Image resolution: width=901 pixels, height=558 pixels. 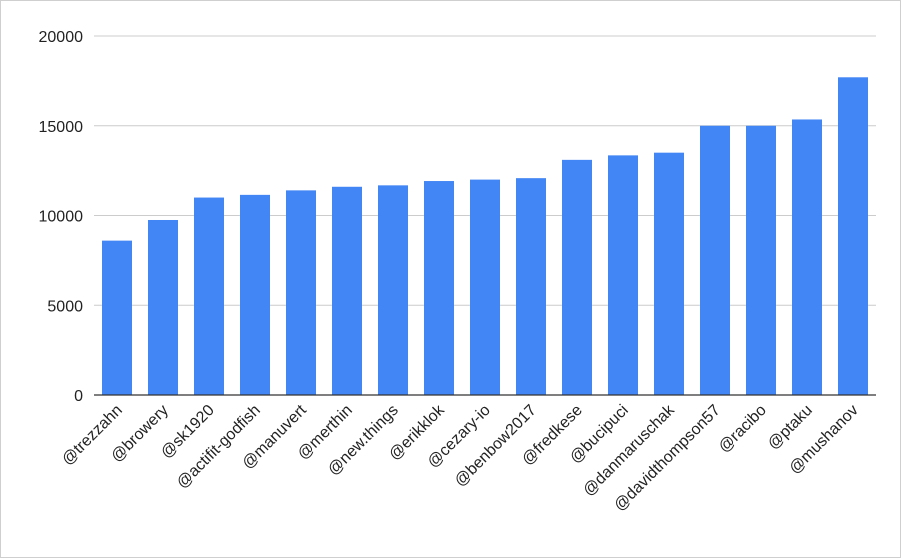 I want to click on bar-new-things, so click(x=393, y=290).